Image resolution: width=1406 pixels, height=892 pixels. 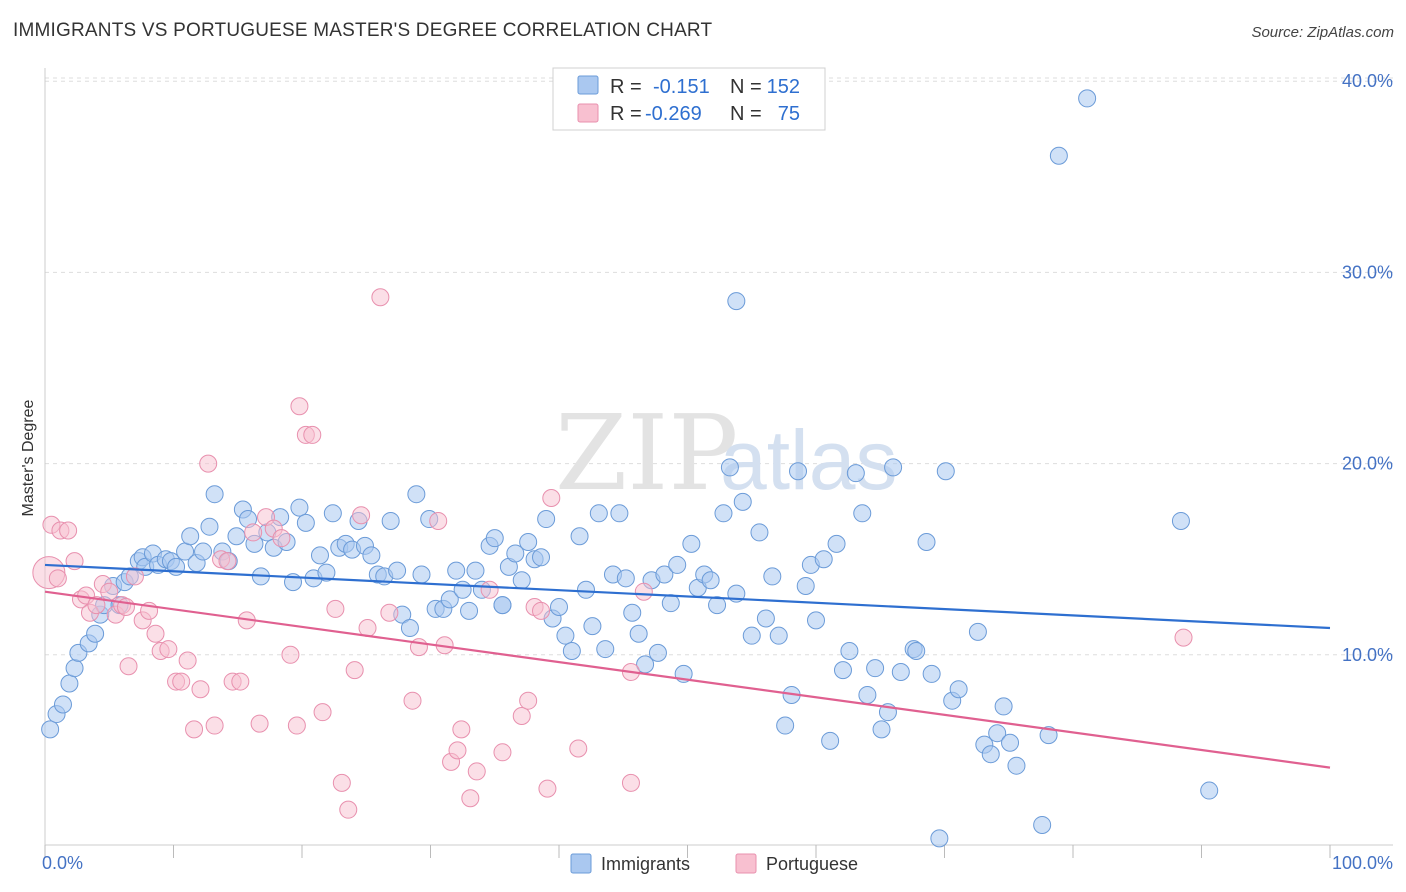 I want to click on x-tick-label-min: 0.0%, so click(x=62, y=863).